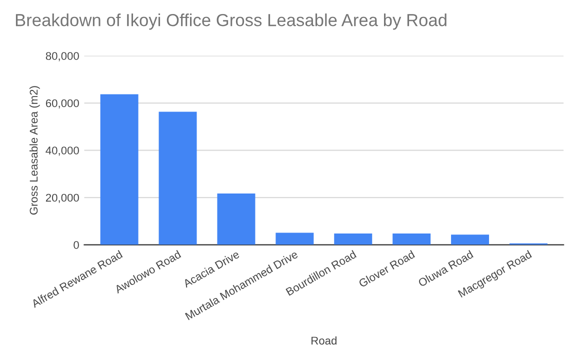 This screenshot has width=581, height=360. Describe the element at coordinates (62, 151) in the screenshot. I see `y-tick-label: 40,000` at that location.